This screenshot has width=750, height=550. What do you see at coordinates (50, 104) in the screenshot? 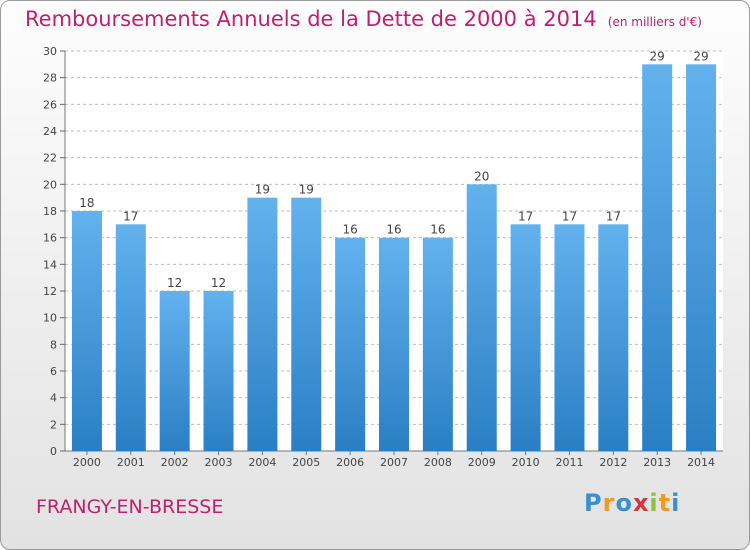
I see `y-tick-label: 26` at bounding box center [50, 104].